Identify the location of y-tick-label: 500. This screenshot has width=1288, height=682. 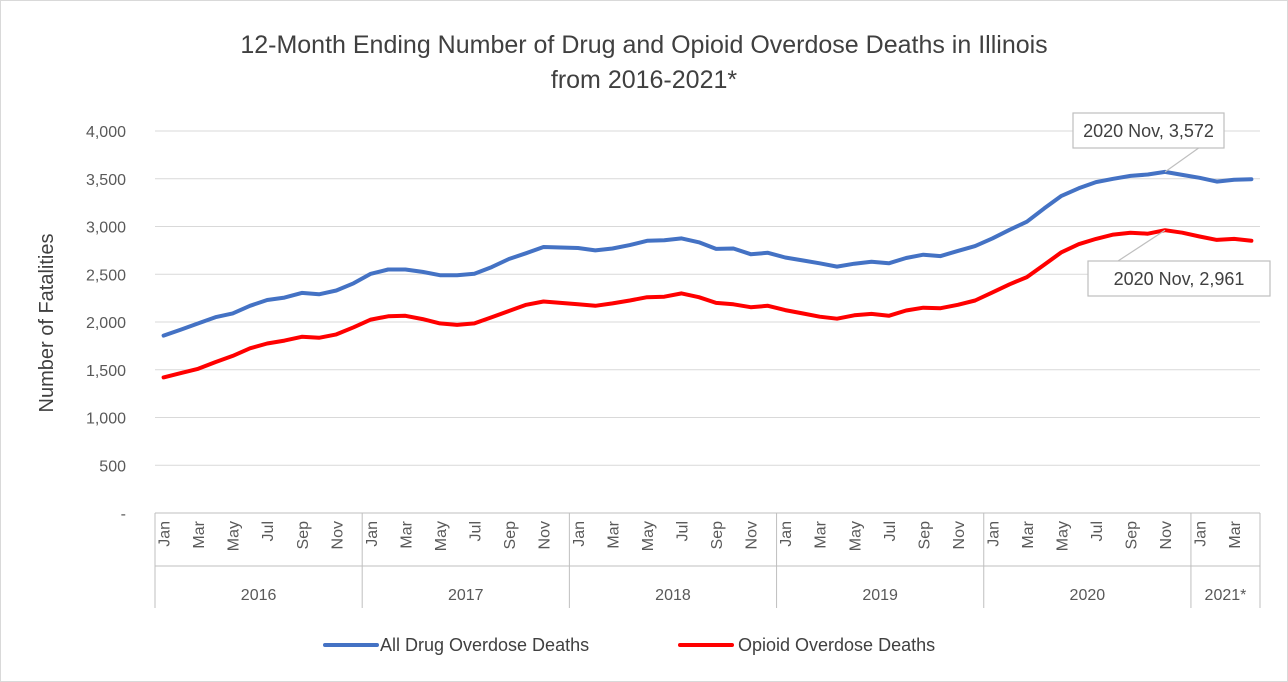
(112, 466).